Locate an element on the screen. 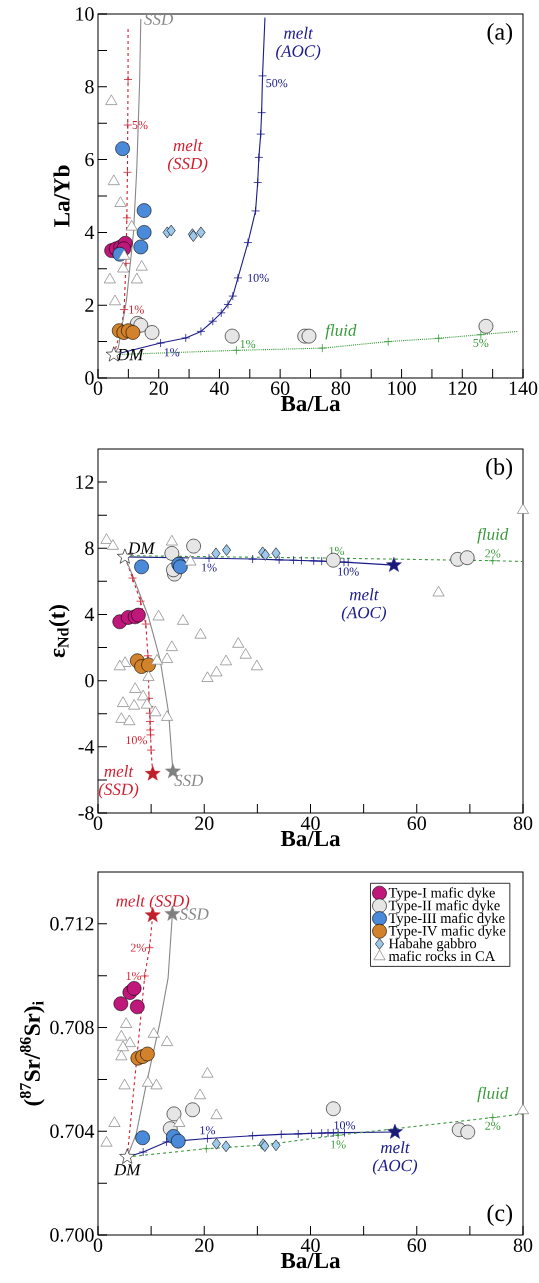  annotation: 50% is located at coordinates (277, 83).